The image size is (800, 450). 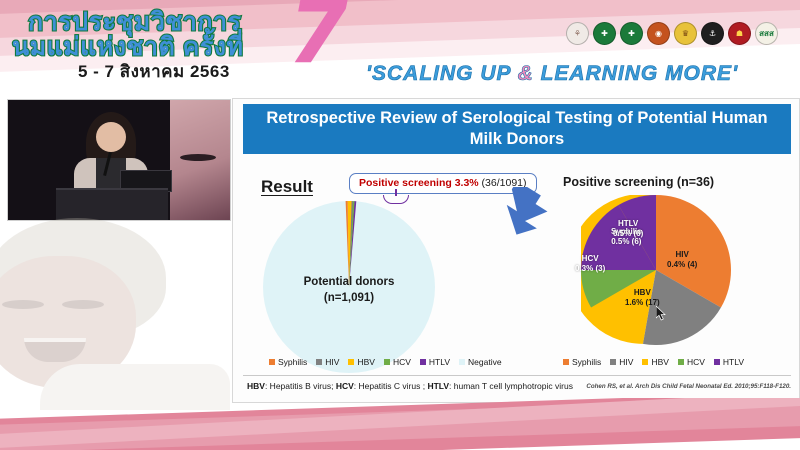 I want to click on logo-royal-crown: ♛, so click(x=685, y=33).